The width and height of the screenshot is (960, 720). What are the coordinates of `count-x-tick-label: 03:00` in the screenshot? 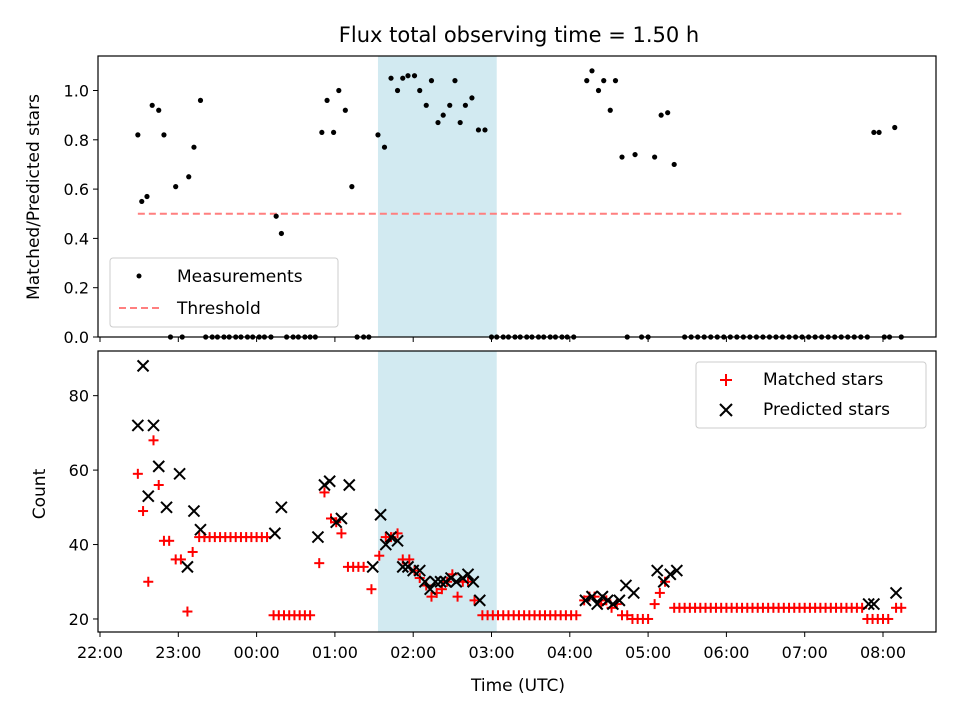 It's located at (491, 652).